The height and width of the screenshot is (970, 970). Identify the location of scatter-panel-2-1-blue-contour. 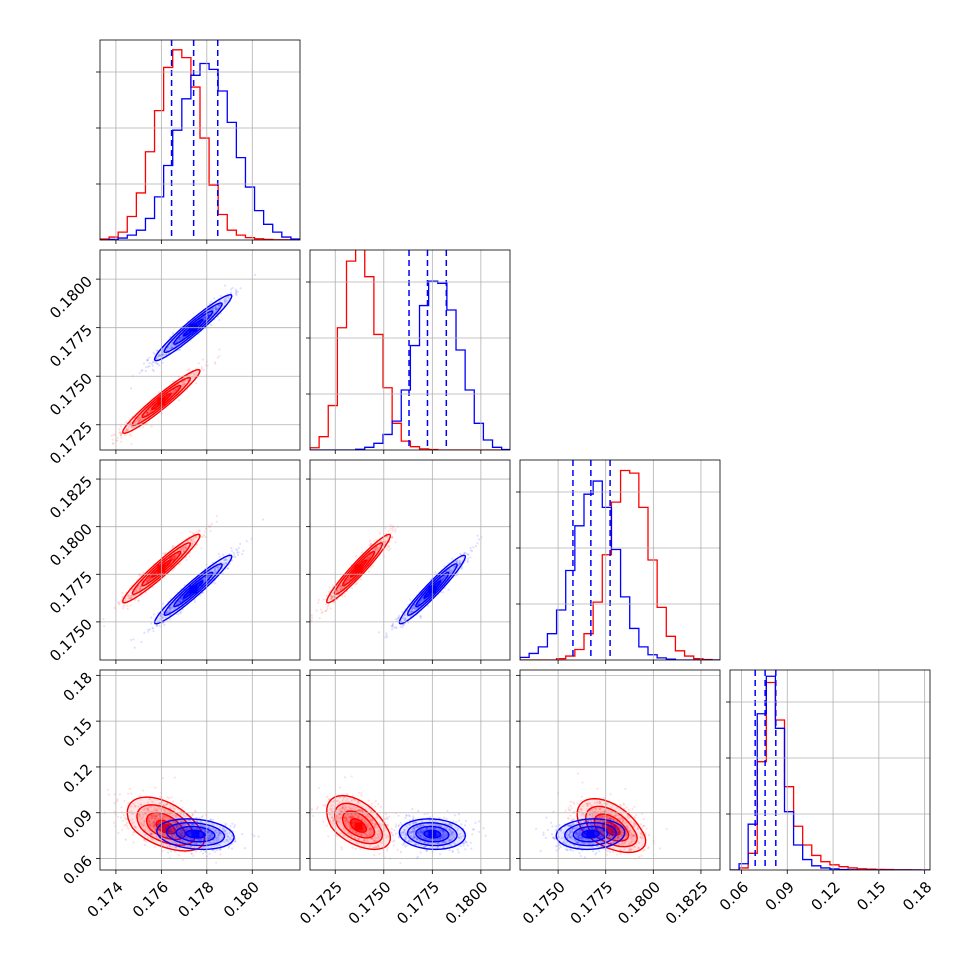
(193, 327).